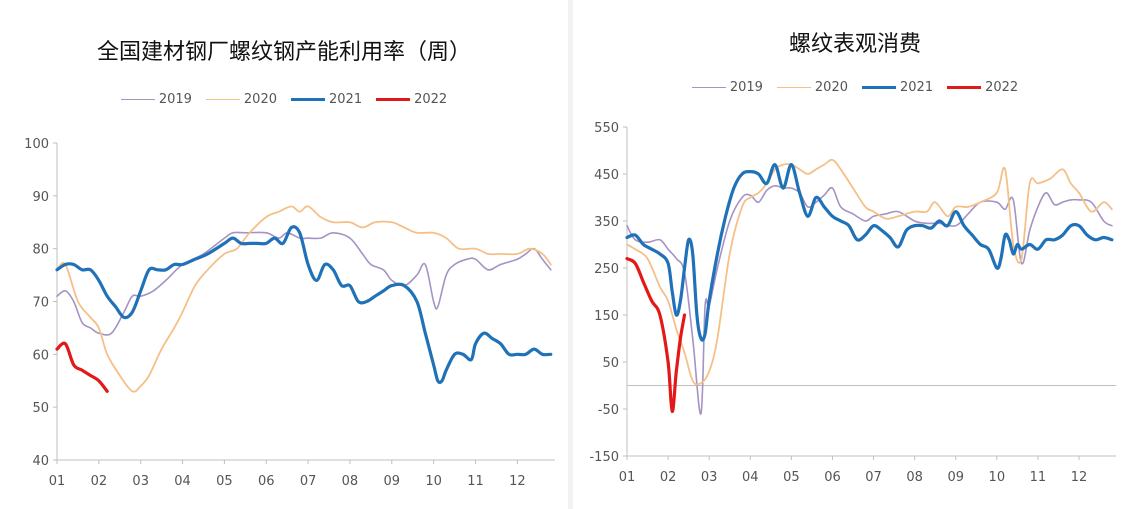  What do you see at coordinates (606, 222) in the screenshot?
I see `y-tick-label: 350` at bounding box center [606, 222].